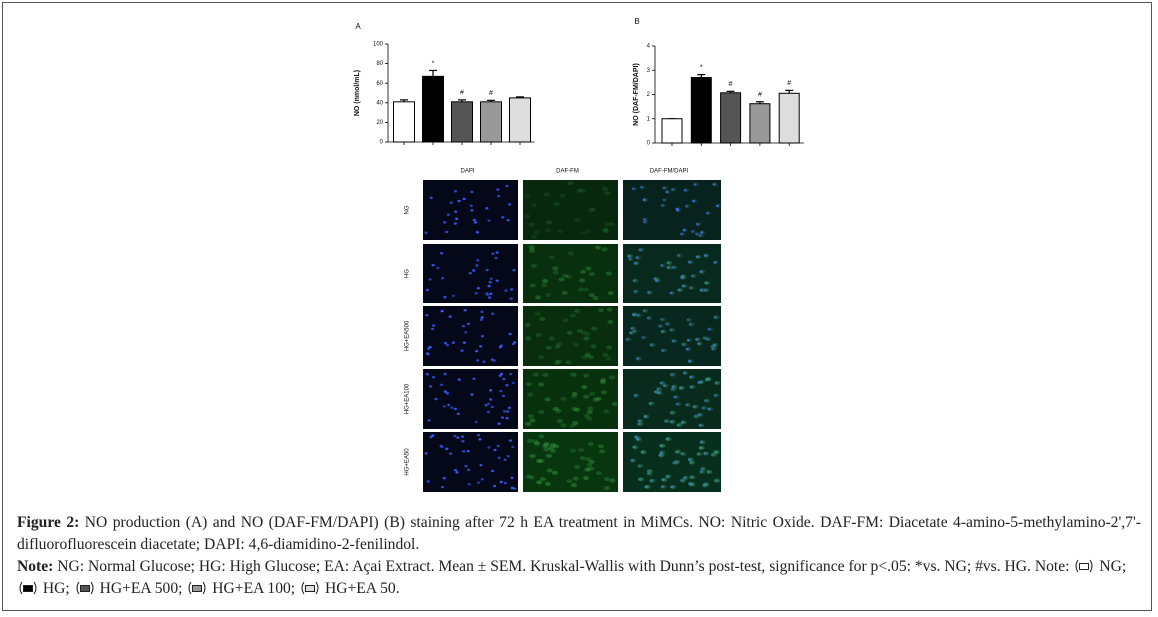  Describe the element at coordinates (570, 336) in the screenshot. I see `micrograph-background` at that location.